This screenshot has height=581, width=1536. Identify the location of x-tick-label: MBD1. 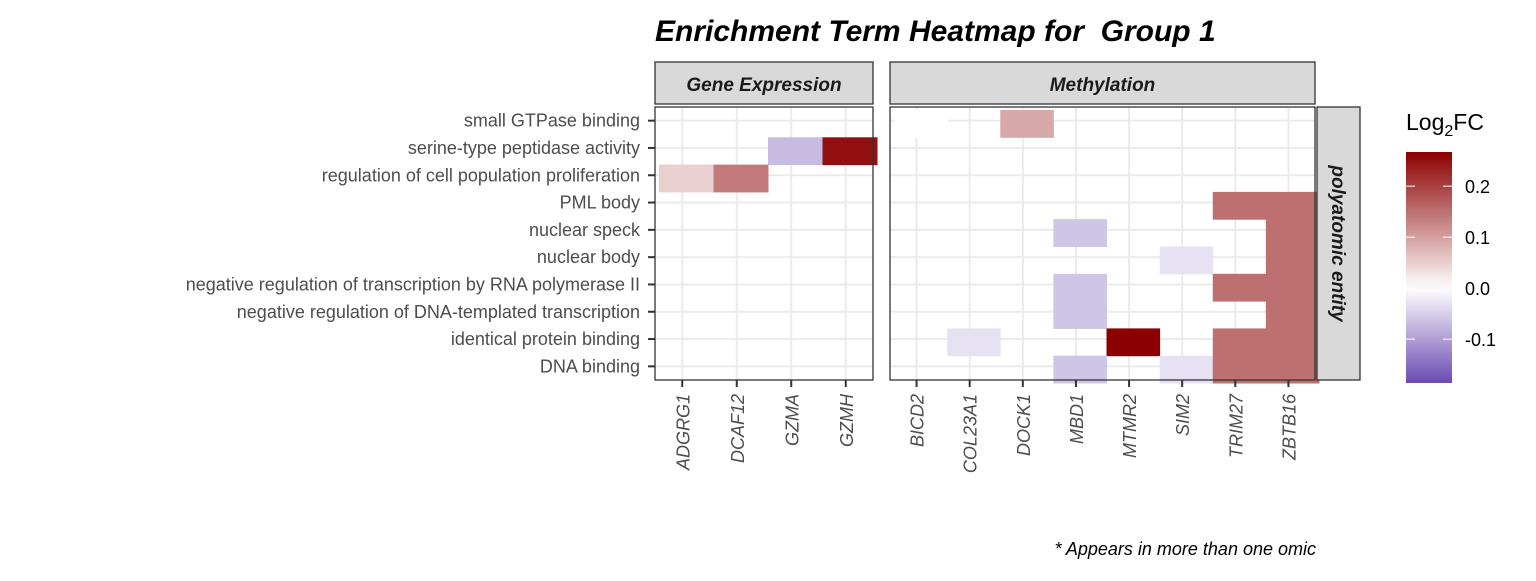
(1077, 419).